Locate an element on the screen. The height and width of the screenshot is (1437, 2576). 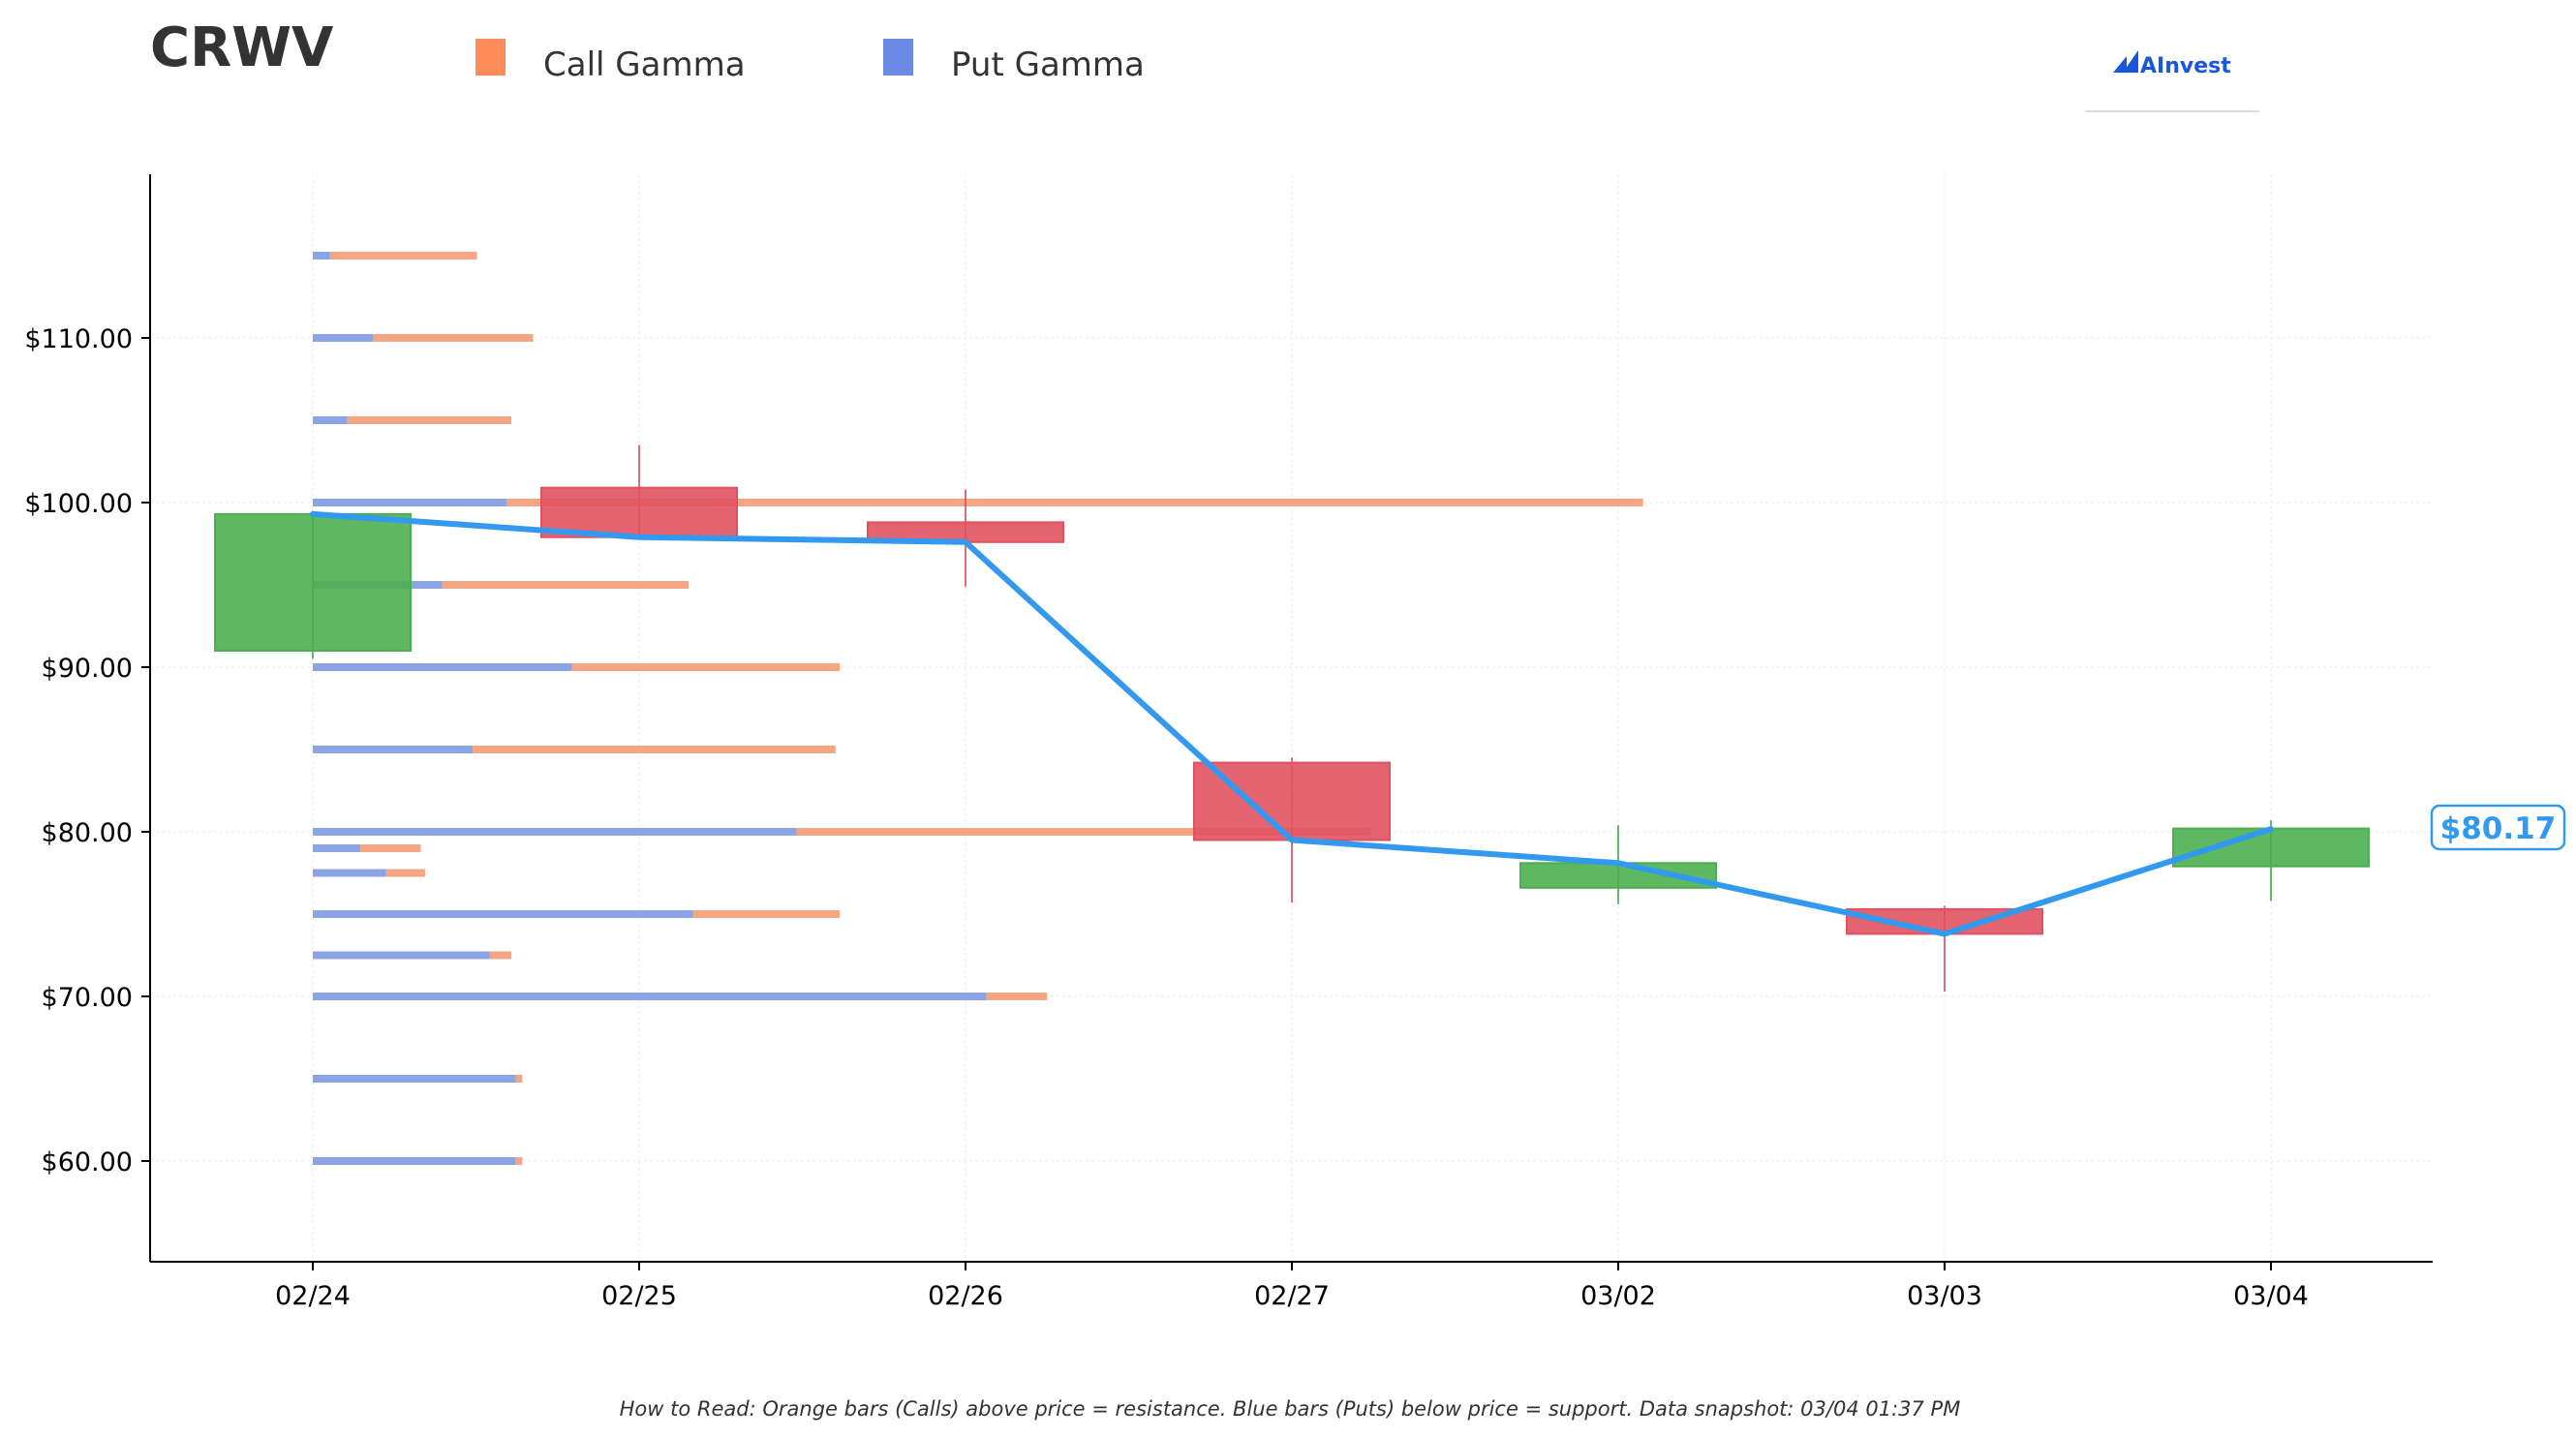
x-tick-label: 02/25 is located at coordinates (639, 1296).